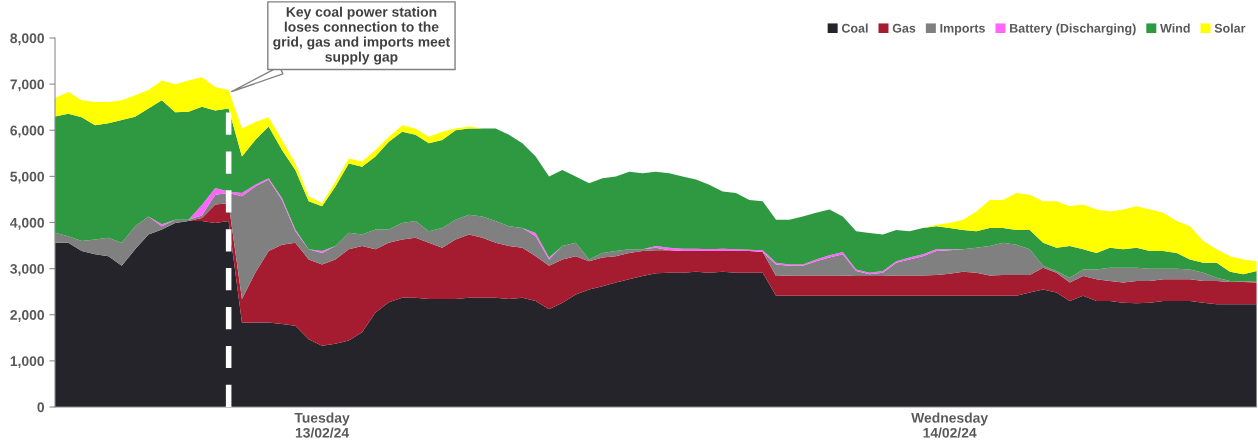 This screenshot has height=440, width=1258. I want to click on y-tick-label: 0, so click(41, 407).